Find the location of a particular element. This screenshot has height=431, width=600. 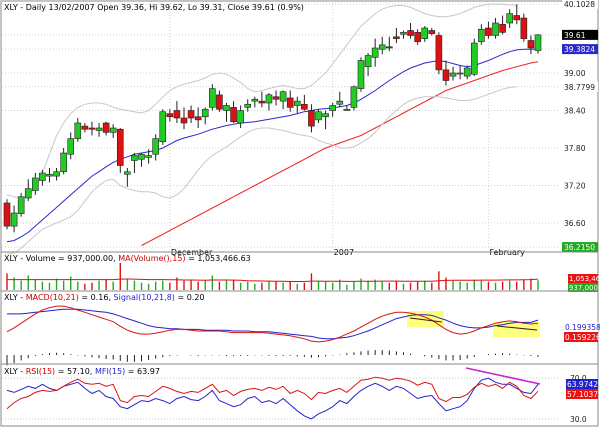

rsi-grid is located at coordinates (281, 398).